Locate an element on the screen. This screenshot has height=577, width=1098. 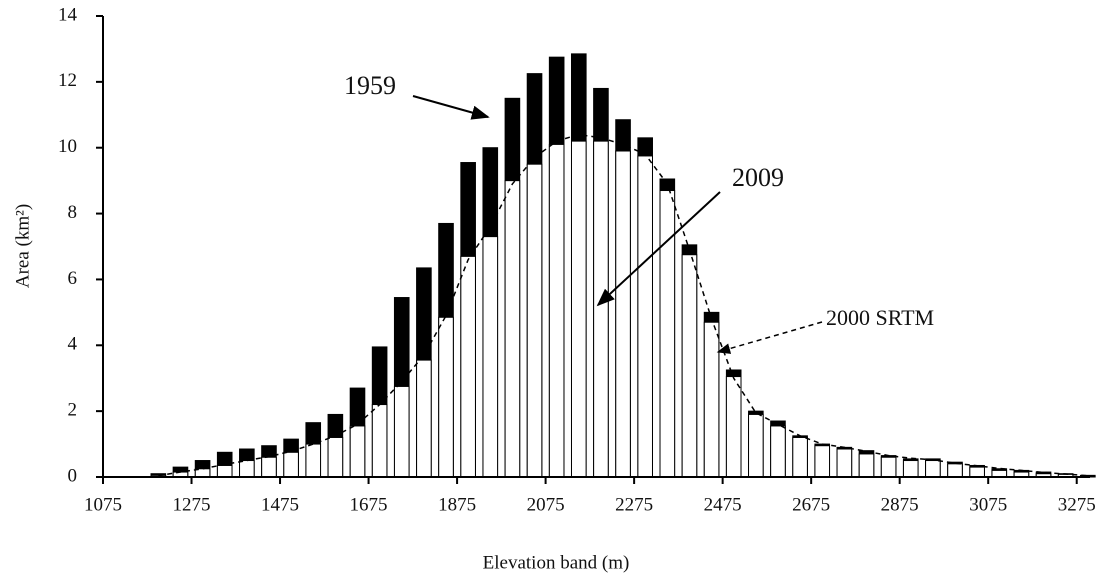
x-tick-label: 2275 is located at coordinates (634, 504).